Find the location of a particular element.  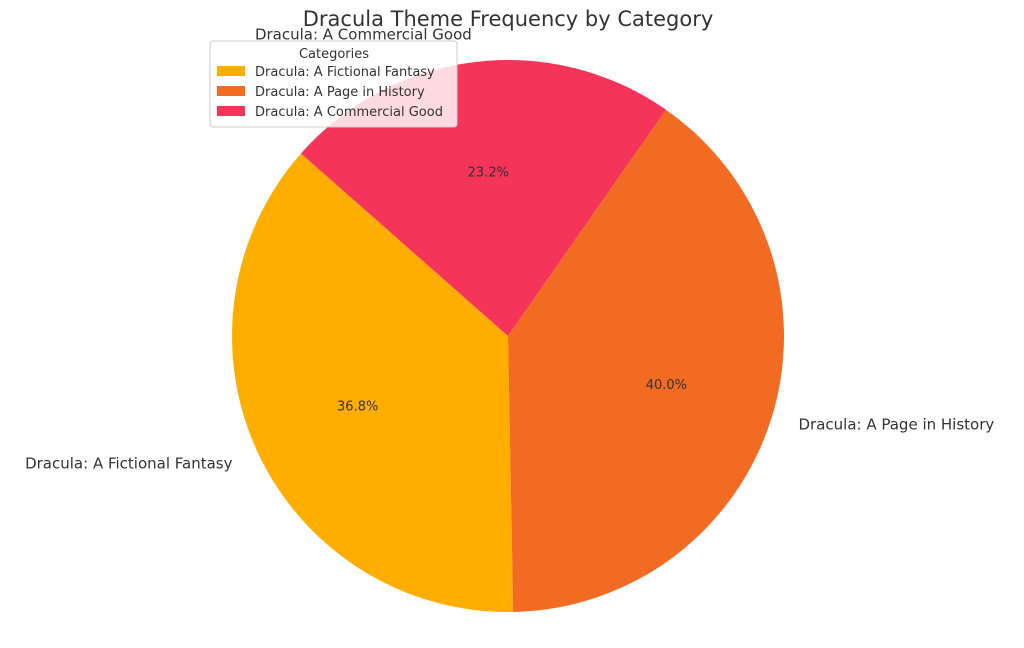

slice-label: Dracula: A Commercial Good is located at coordinates (363, 35).